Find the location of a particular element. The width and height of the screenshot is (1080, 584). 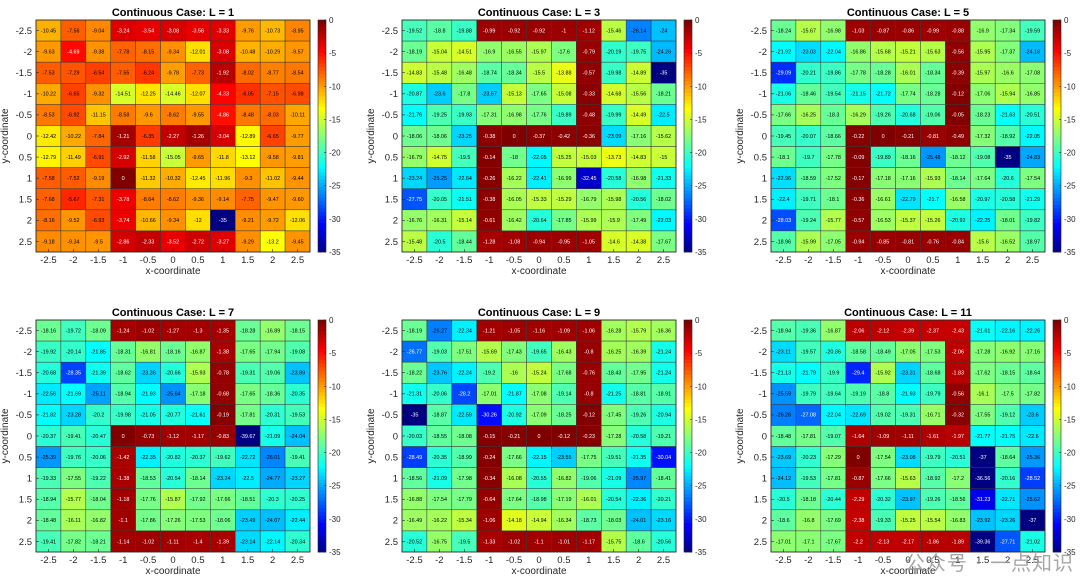

x-tick-label: -0.5 is located at coordinates (148, 560).